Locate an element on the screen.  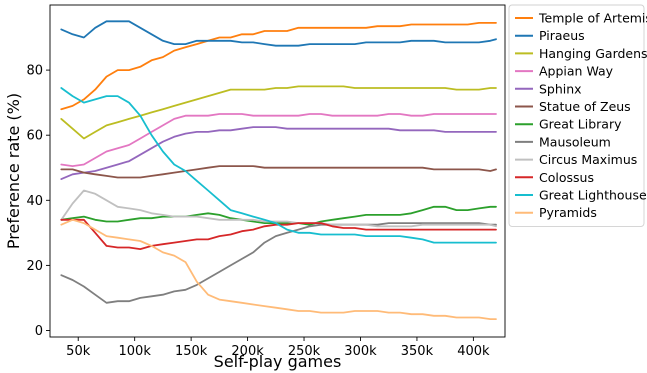
legend-label: Statue of Zeus is located at coordinates (585, 106).